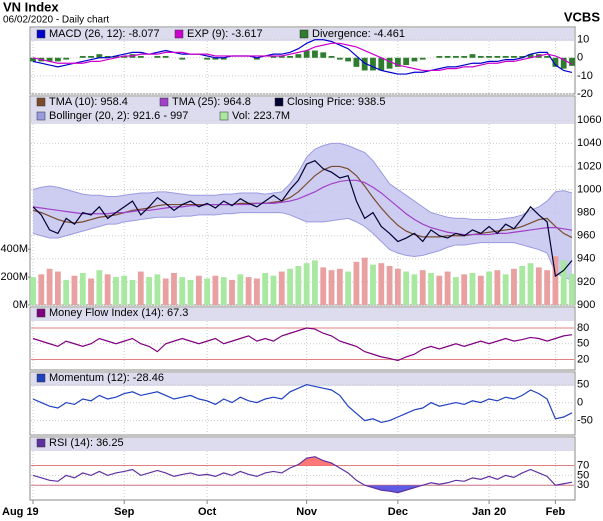 This screenshot has width=603, height=521. Describe the element at coordinates (589, 120) in the screenshot. I see `y-tick-label: 1060` at that location.